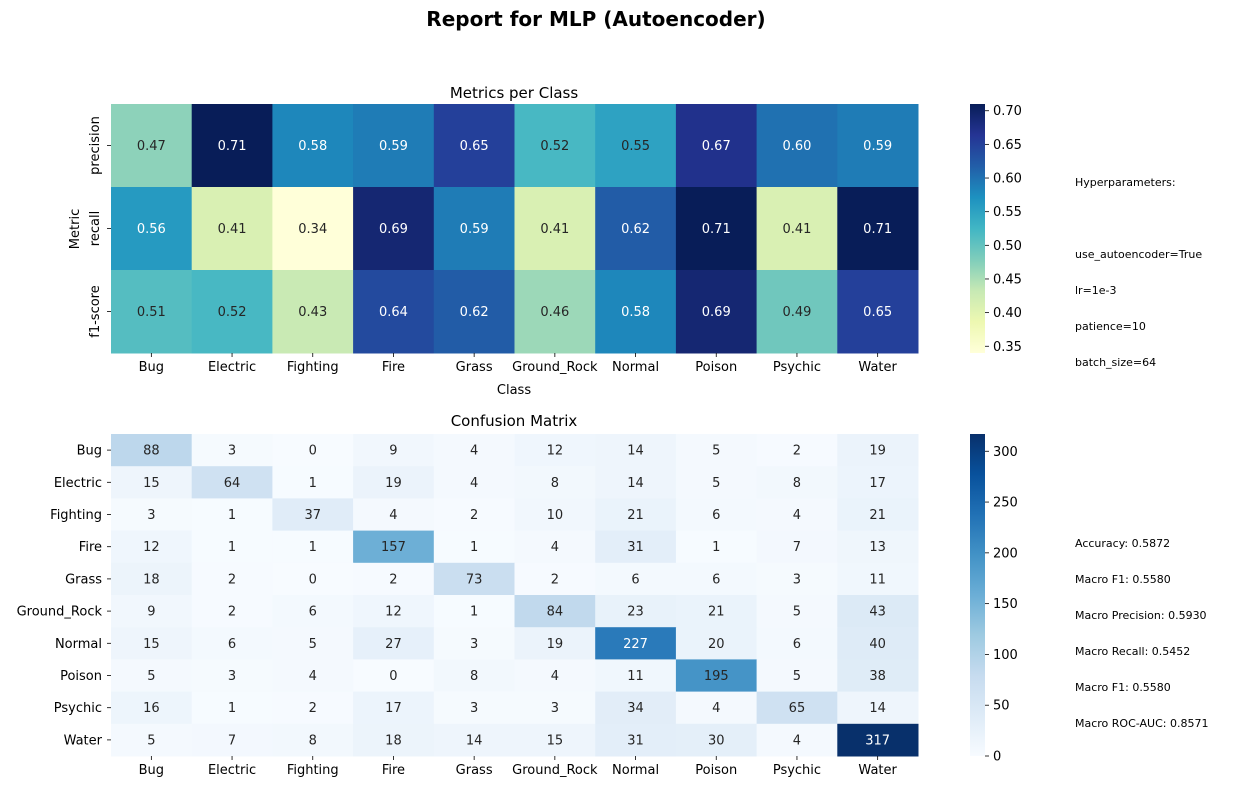 This screenshot has width=1237, height=789. What do you see at coordinates (797, 770) in the screenshot?
I see `x-tick-label: Psychic` at bounding box center [797, 770].